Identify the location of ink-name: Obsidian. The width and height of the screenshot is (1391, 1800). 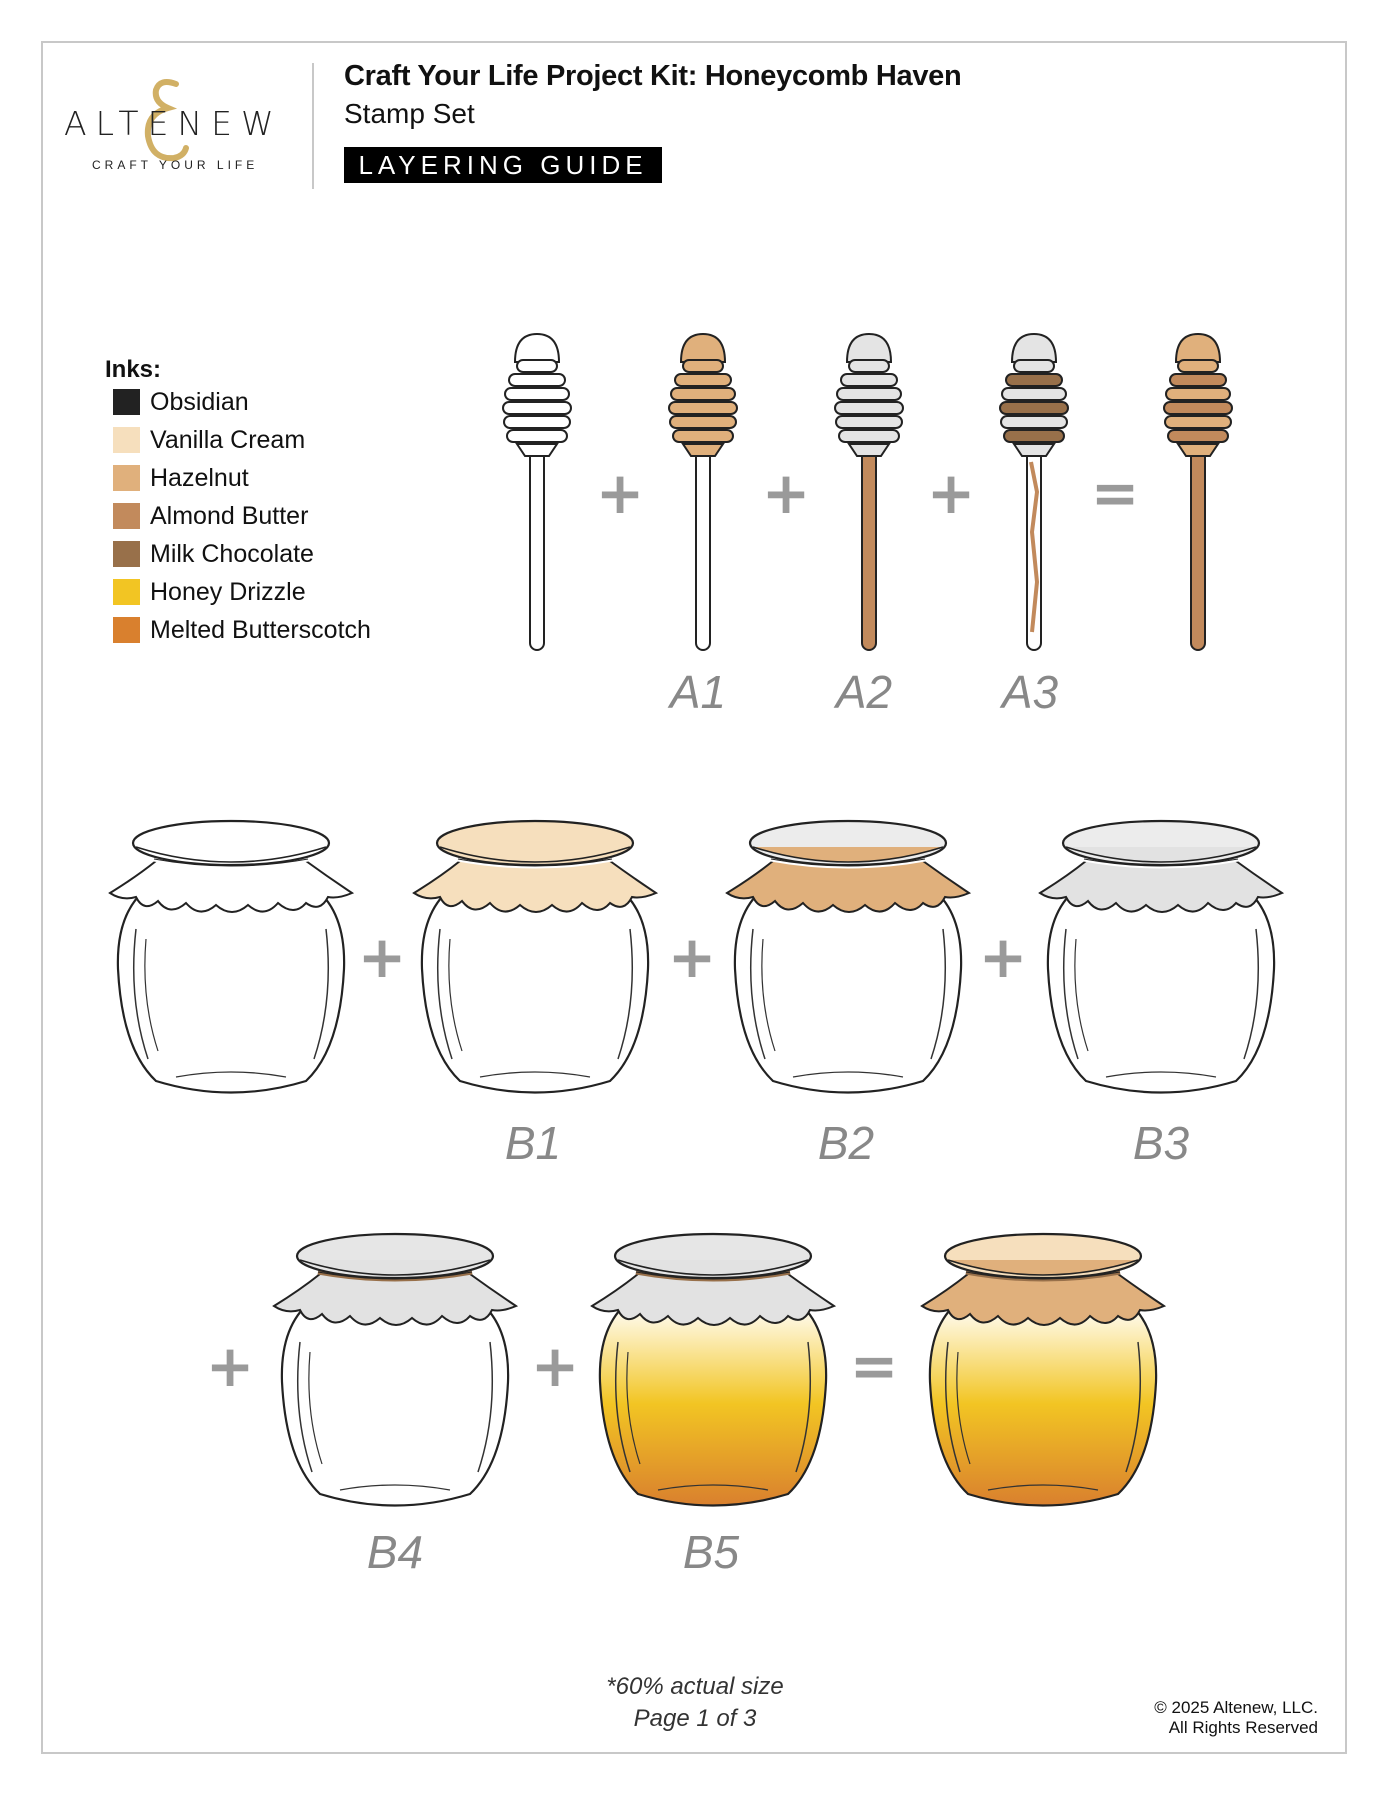
(199, 401).